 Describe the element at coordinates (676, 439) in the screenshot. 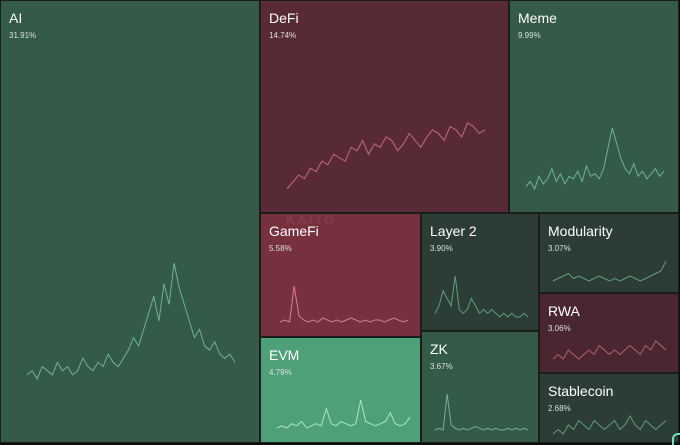

I see `resize-handle-icon` at that location.